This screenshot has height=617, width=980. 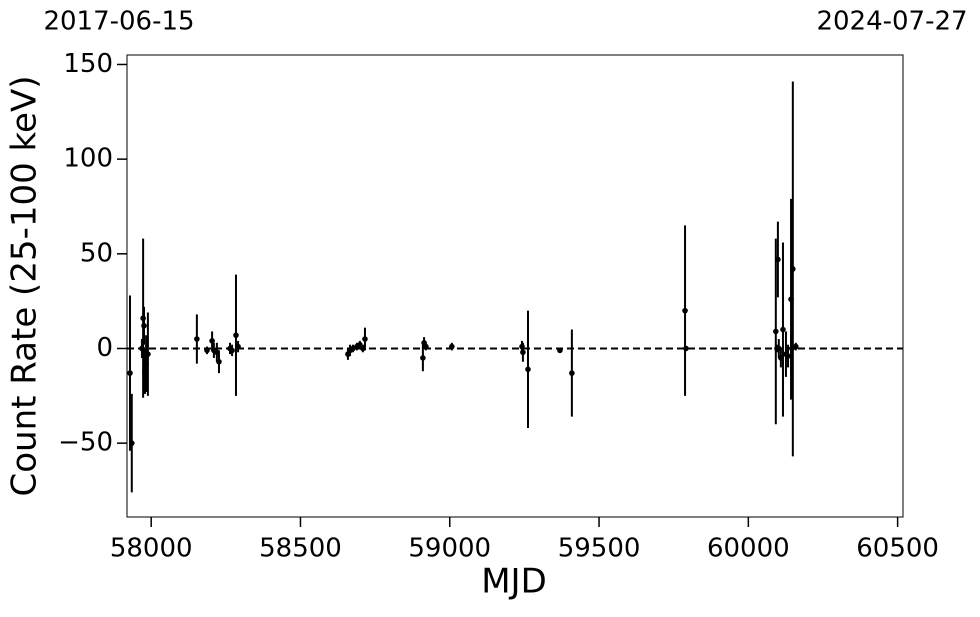 I want to click on end-date: 2024-07-27, so click(x=891, y=22).